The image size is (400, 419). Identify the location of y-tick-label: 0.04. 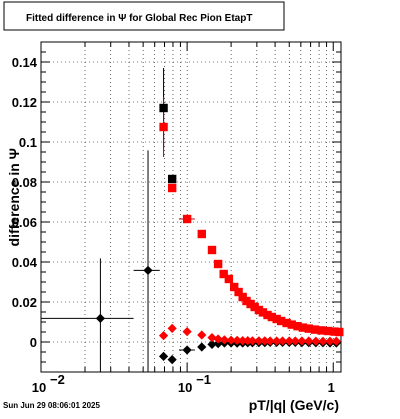
(25, 262).